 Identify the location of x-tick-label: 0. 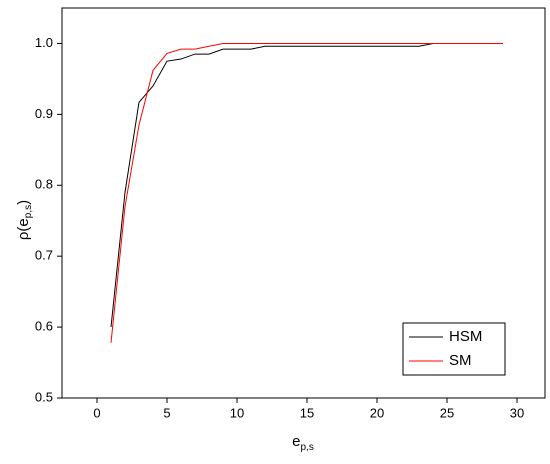
(96, 412).